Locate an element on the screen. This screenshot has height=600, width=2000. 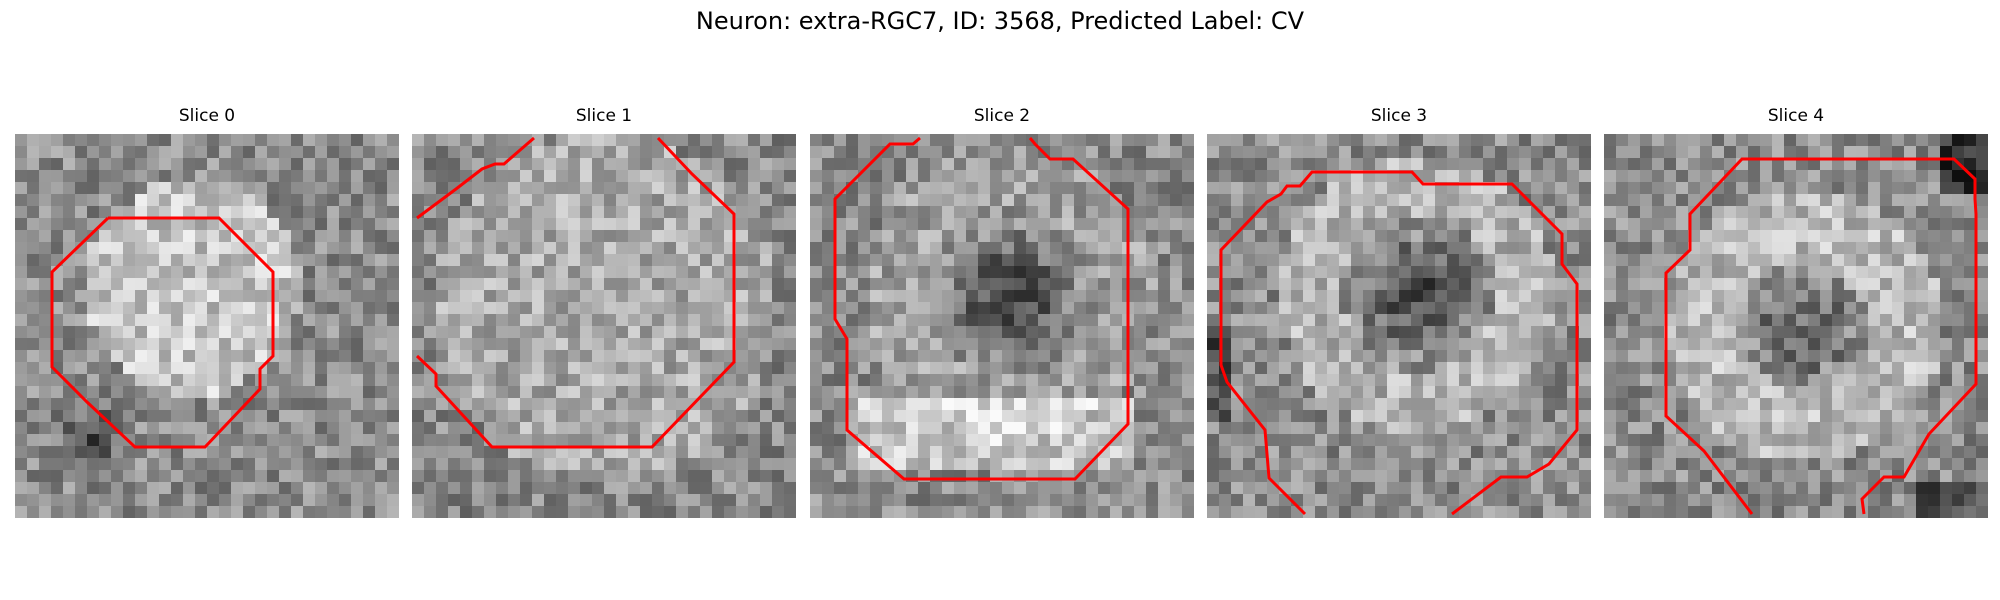
slice-title: Slice 3 is located at coordinates (1399, 116).